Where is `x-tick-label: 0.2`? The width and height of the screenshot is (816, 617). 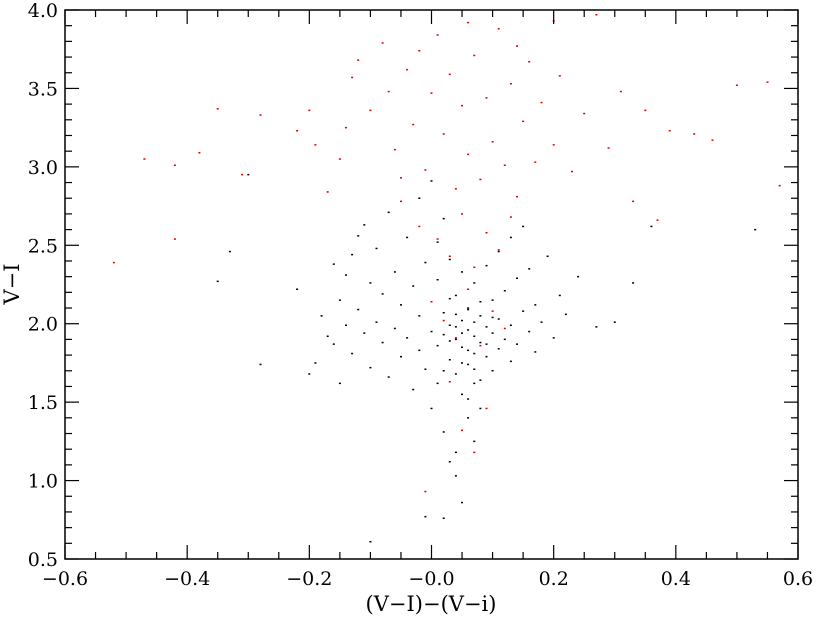
x-tick-label: 0.2 is located at coordinates (554, 579).